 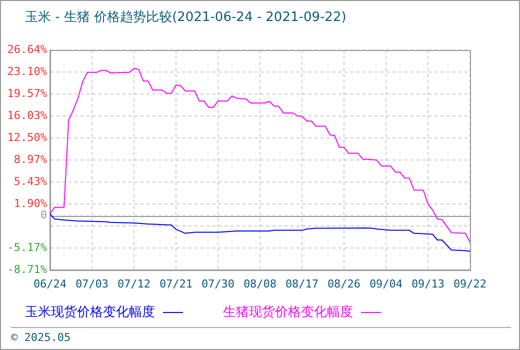 I want to click on y-tick-label: 23.10%, so click(x=27, y=71).